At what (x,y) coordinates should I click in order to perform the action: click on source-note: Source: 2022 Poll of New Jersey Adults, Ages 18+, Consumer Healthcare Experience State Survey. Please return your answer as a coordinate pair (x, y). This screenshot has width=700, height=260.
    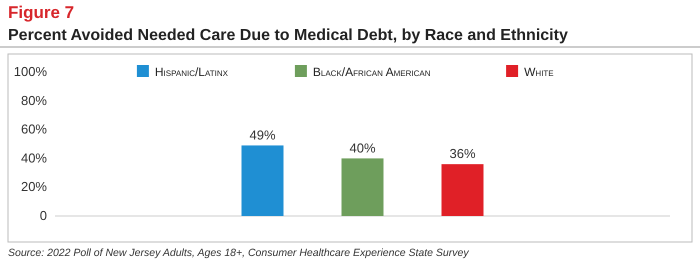
    Looking at the image, I should click on (239, 253).